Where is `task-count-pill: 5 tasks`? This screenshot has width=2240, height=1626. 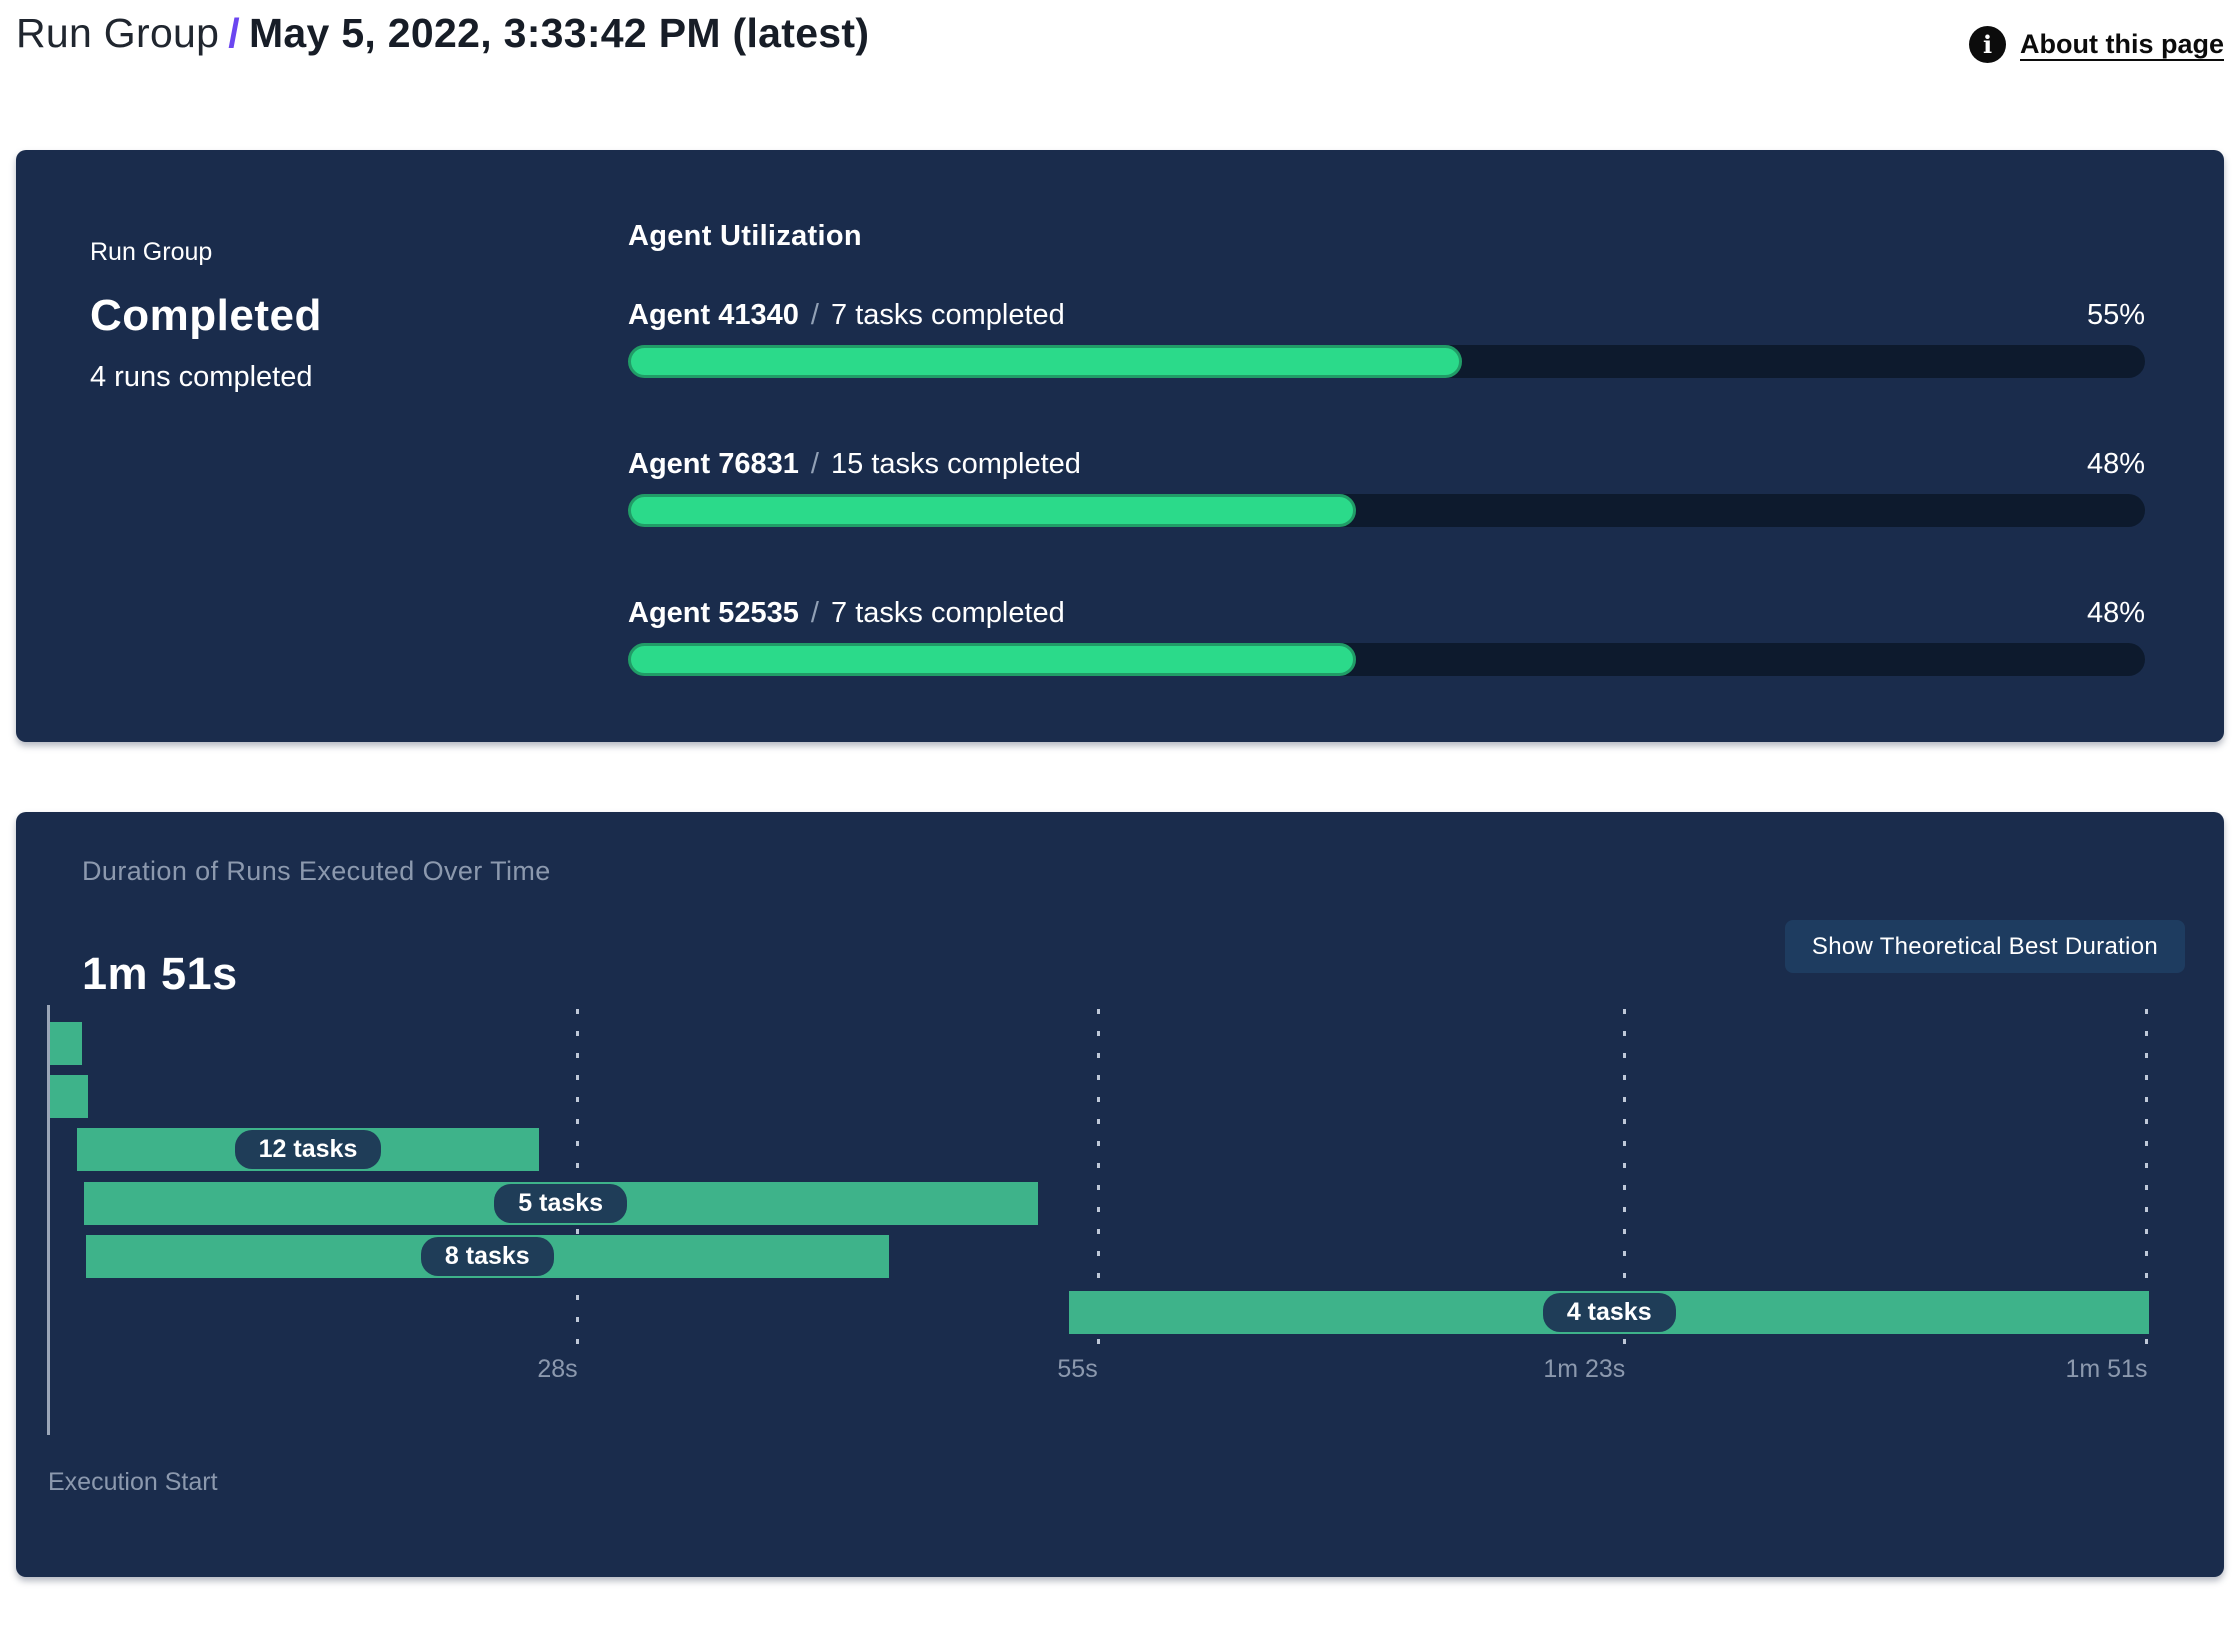 task-count-pill: 5 tasks is located at coordinates (561, 1203).